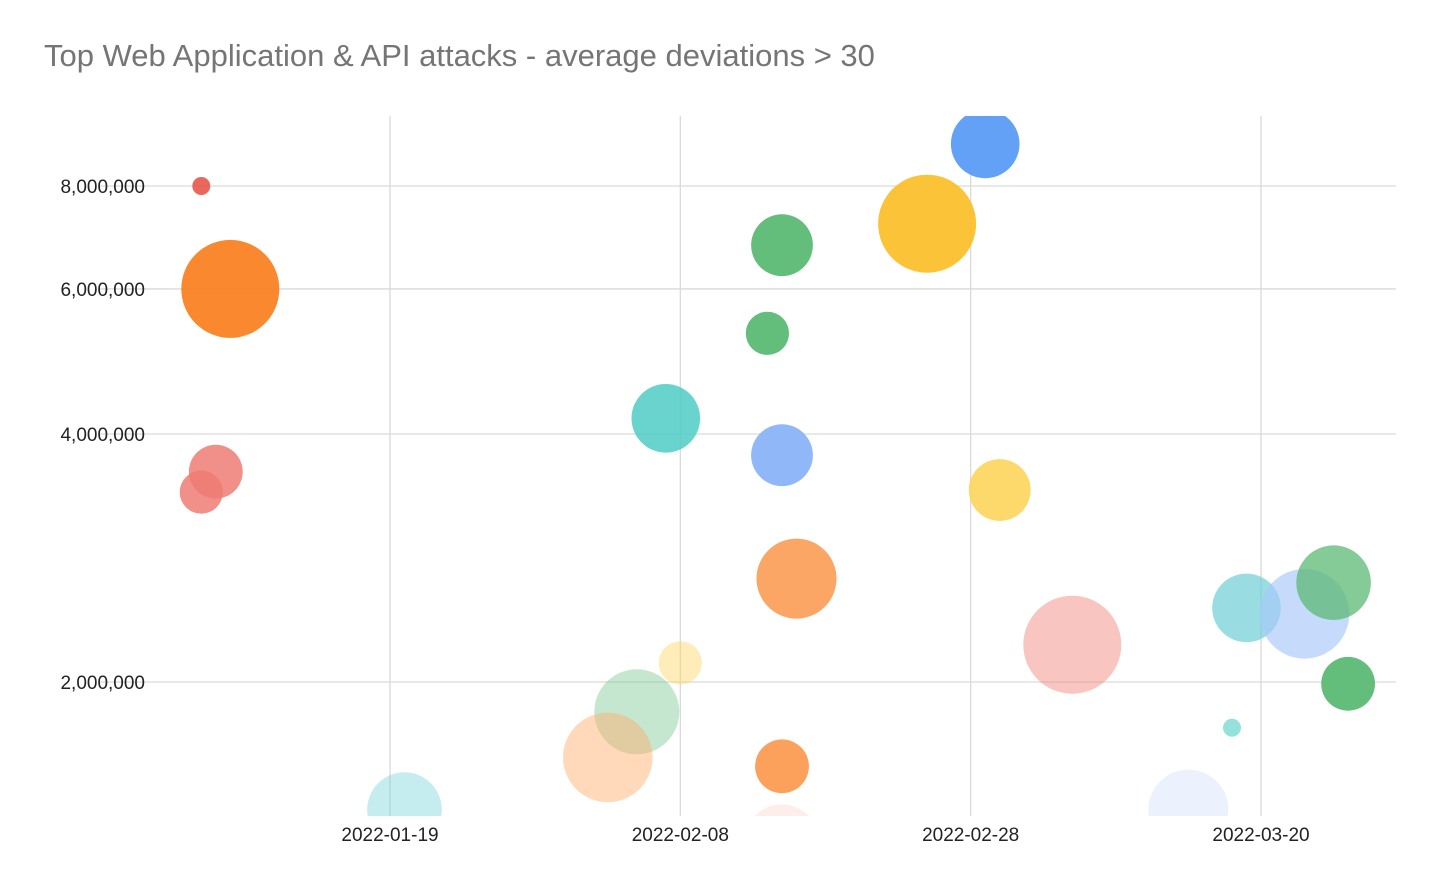  I want to click on y-tick-label: 6,000,000, so click(102, 290).